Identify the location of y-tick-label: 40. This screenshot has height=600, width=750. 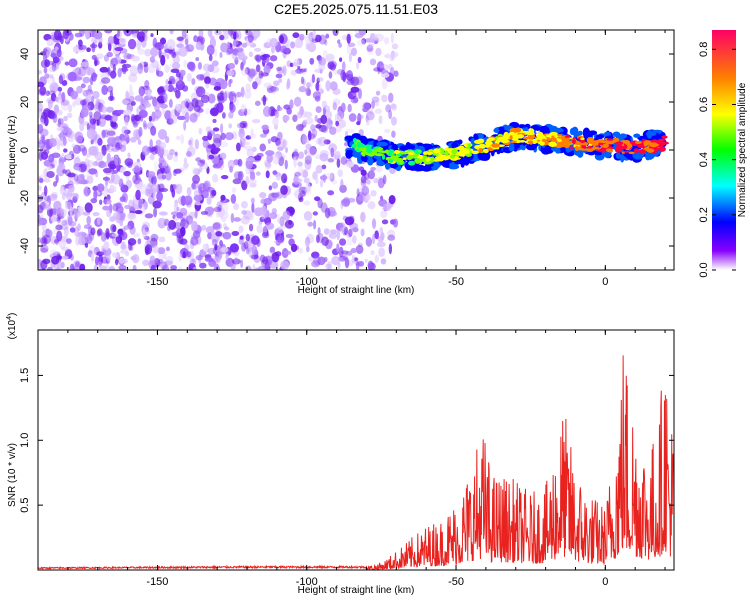
(25, 54).